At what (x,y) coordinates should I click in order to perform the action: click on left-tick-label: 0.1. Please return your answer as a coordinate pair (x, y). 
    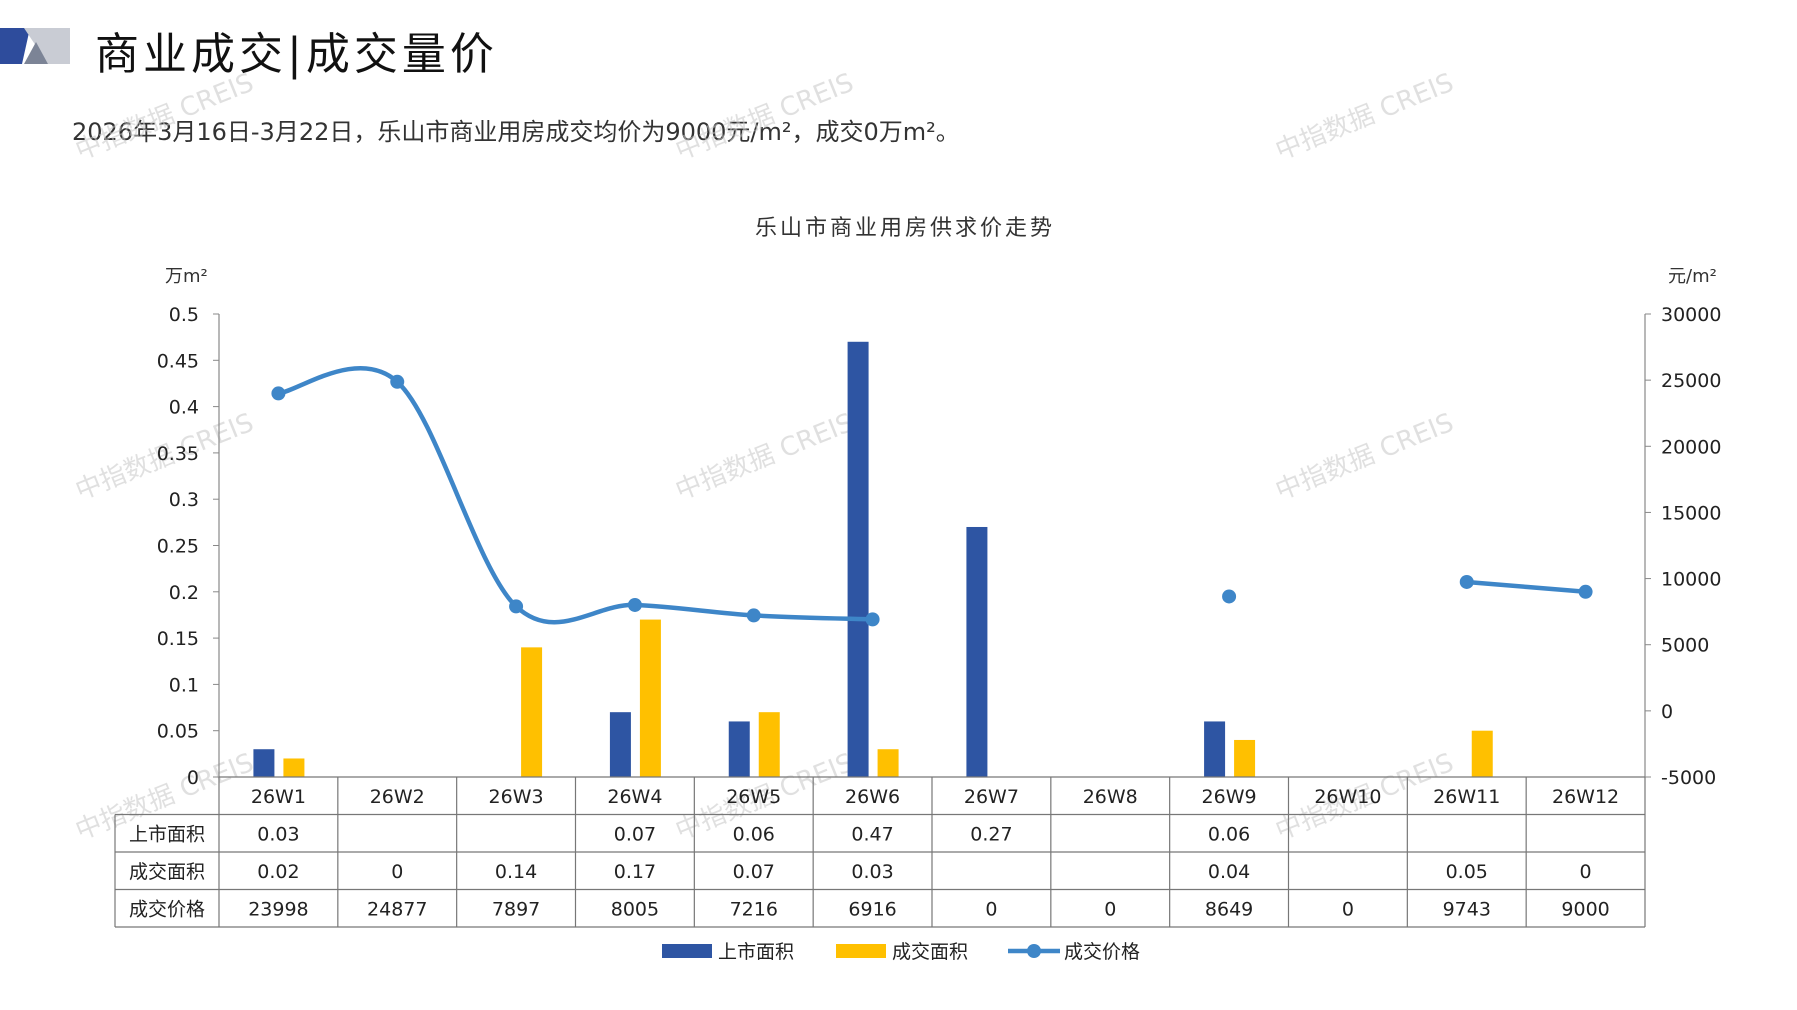
    Looking at the image, I should click on (184, 685).